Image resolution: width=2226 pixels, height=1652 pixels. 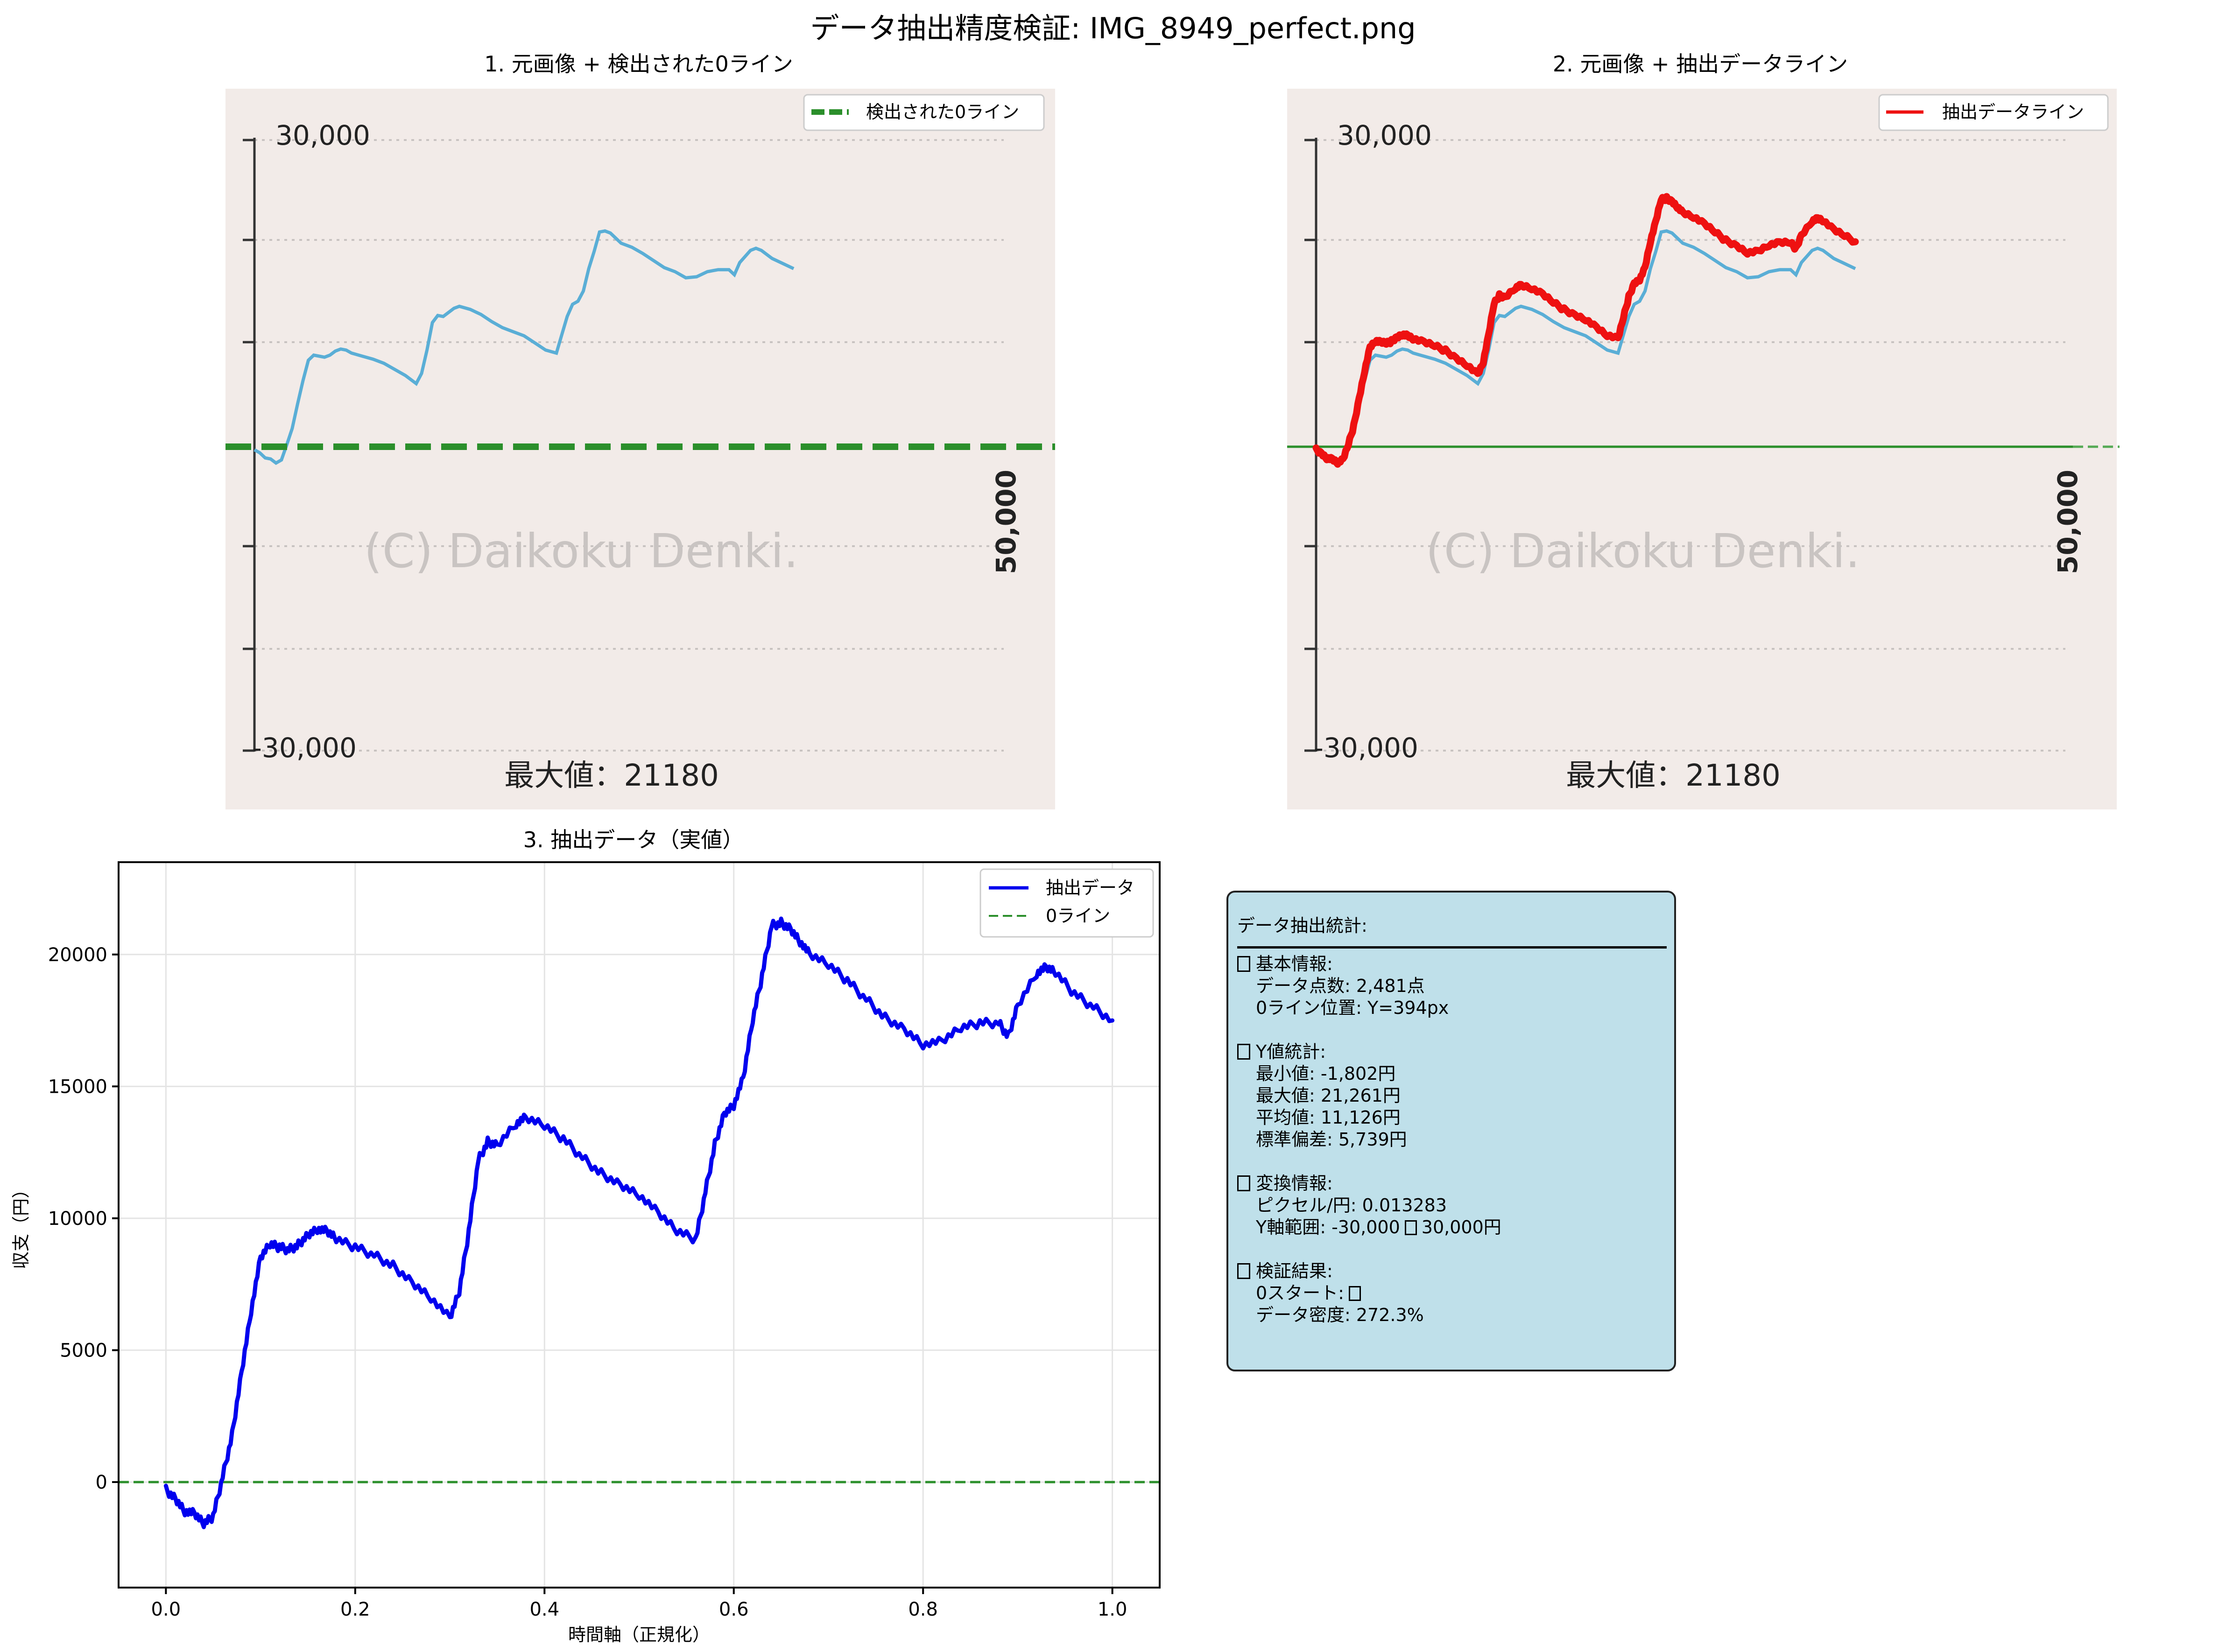 I want to click on panel-2-image-line, so click(x=1585, y=347).